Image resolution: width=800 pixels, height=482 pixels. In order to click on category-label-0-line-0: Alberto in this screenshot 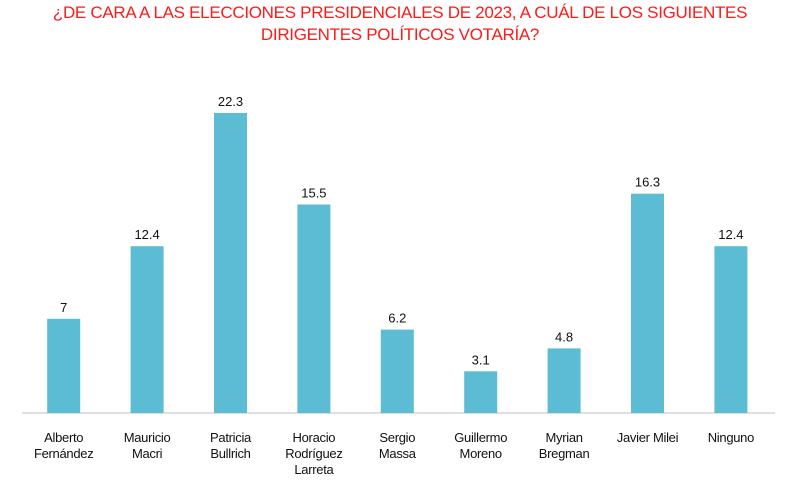, I will do `click(64, 437)`.